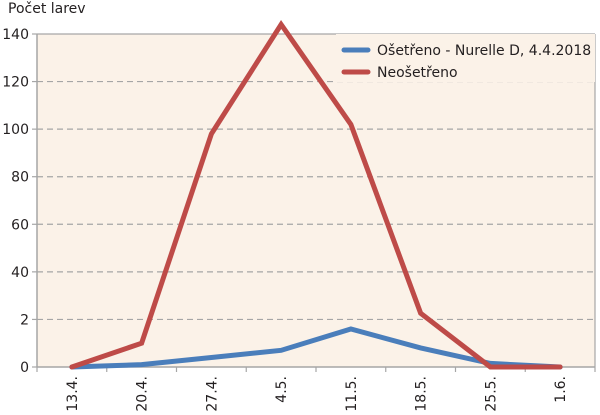  Describe the element at coordinates (47, 9) in the screenshot. I see `y-axis-title: Počet larev` at that location.